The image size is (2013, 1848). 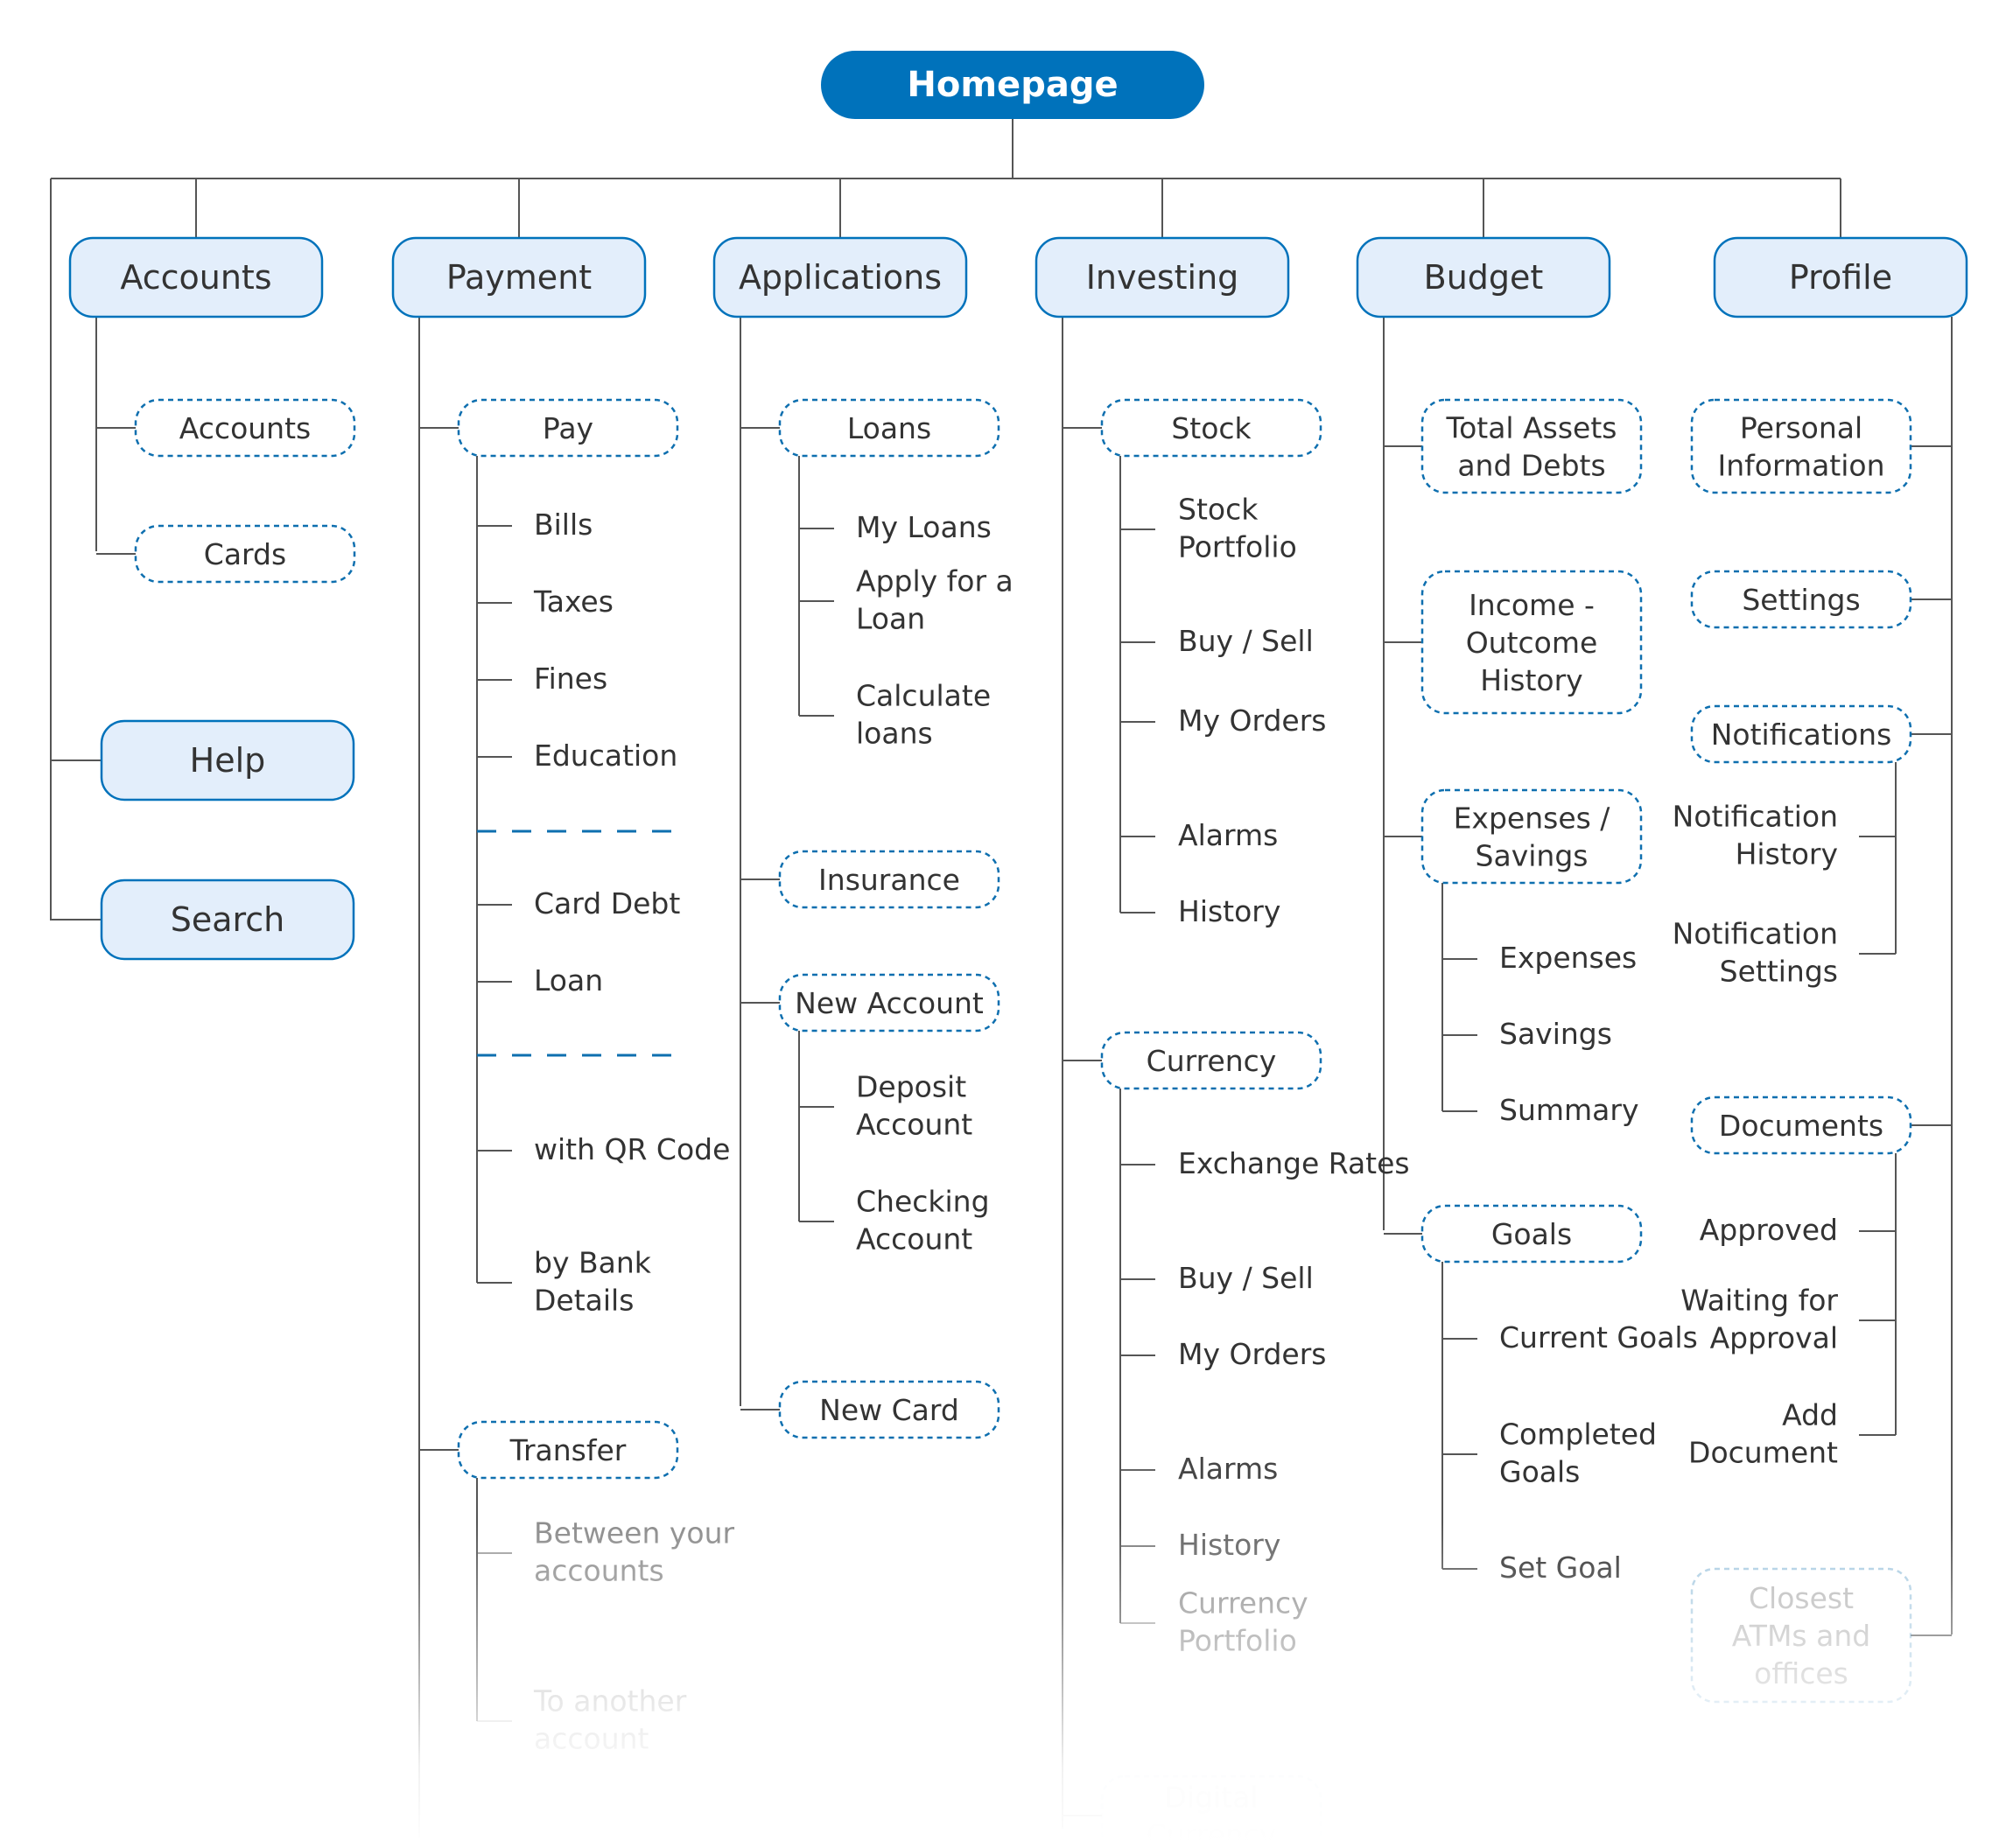 What do you see at coordinates (1527, 1034) in the screenshot?
I see `leaf-item: Savings` at bounding box center [1527, 1034].